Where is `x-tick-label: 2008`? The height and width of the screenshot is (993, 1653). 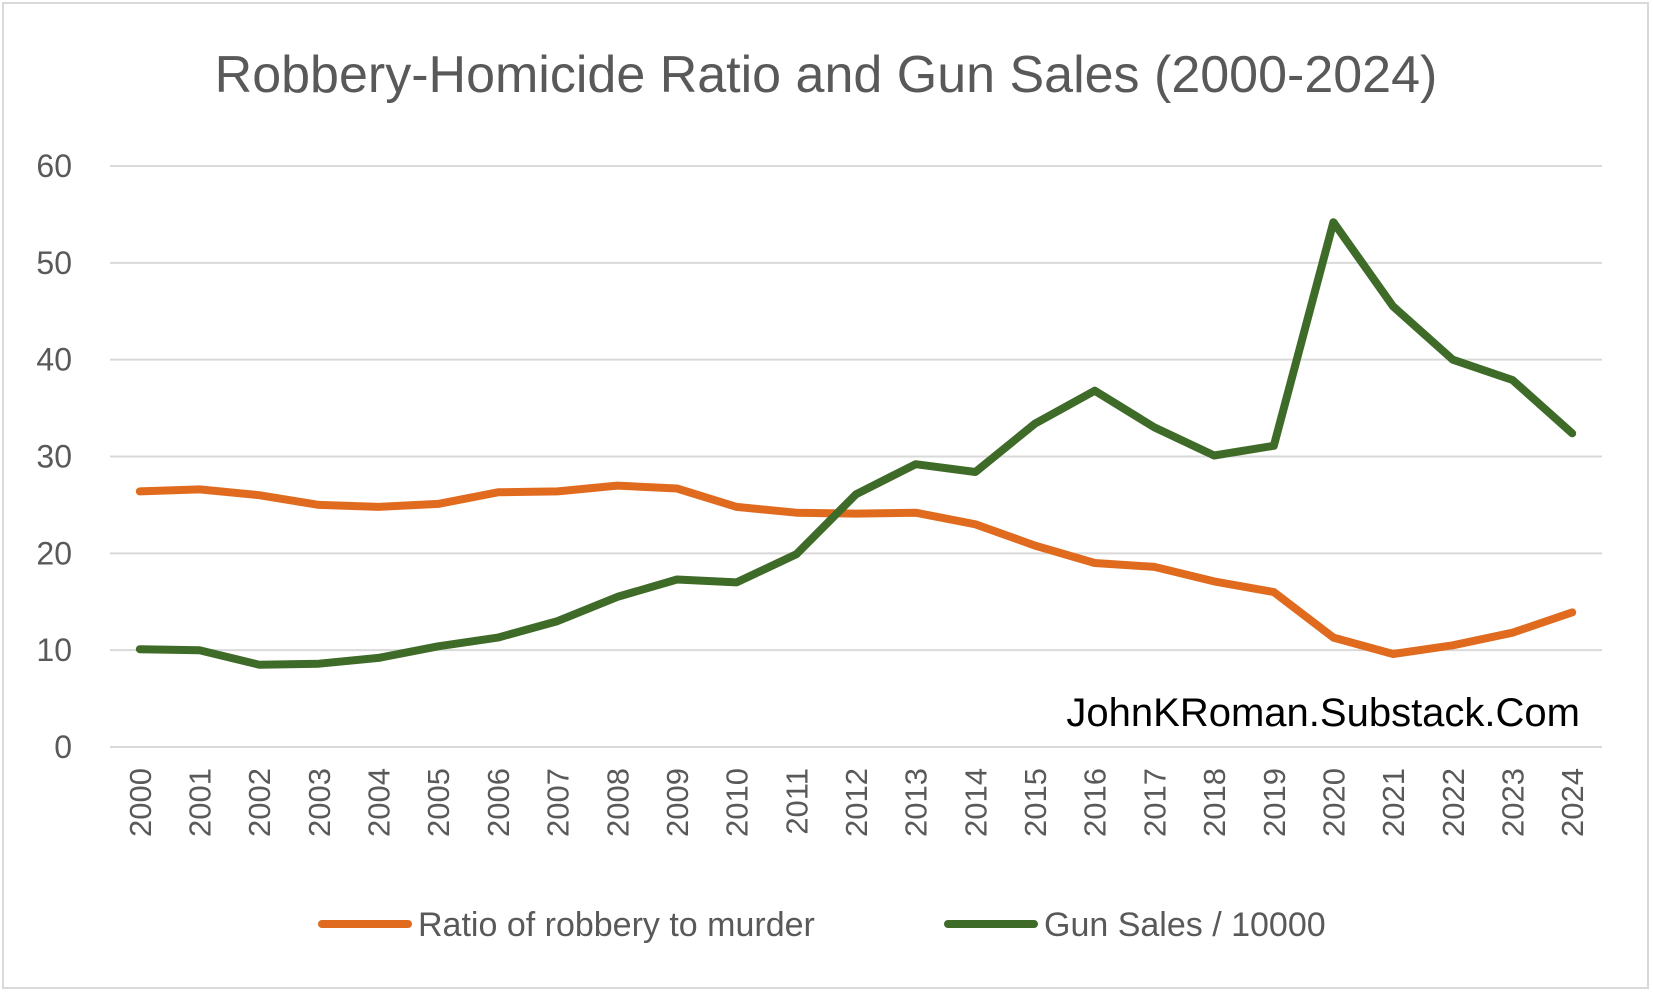 x-tick-label: 2008 is located at coordinates (617, 802).